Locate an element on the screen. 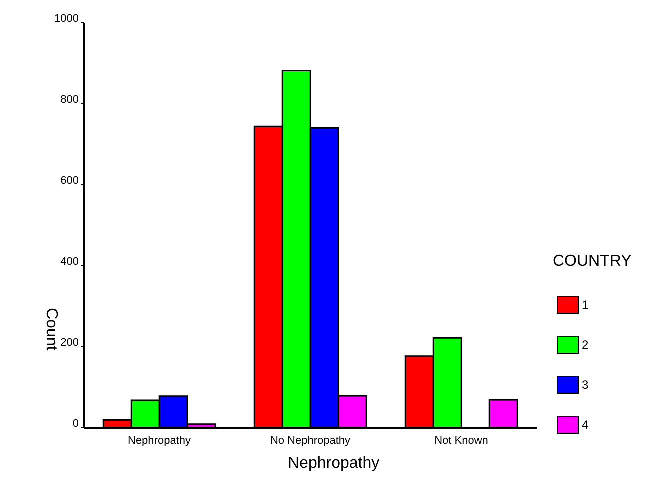  legend-label: 1 is located at coordinates (585, 305).